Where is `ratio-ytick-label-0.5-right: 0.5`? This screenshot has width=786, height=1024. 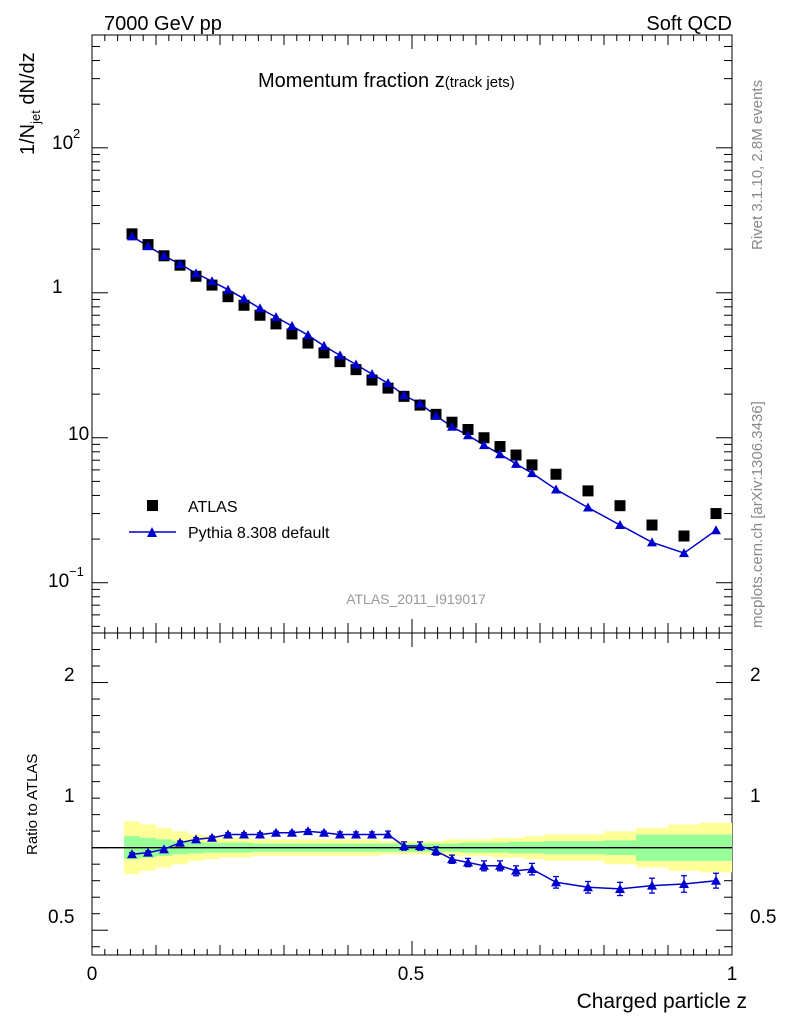 ratio-ytick-label-0.5-right: 0.5 is located at coordinates (763, 917).